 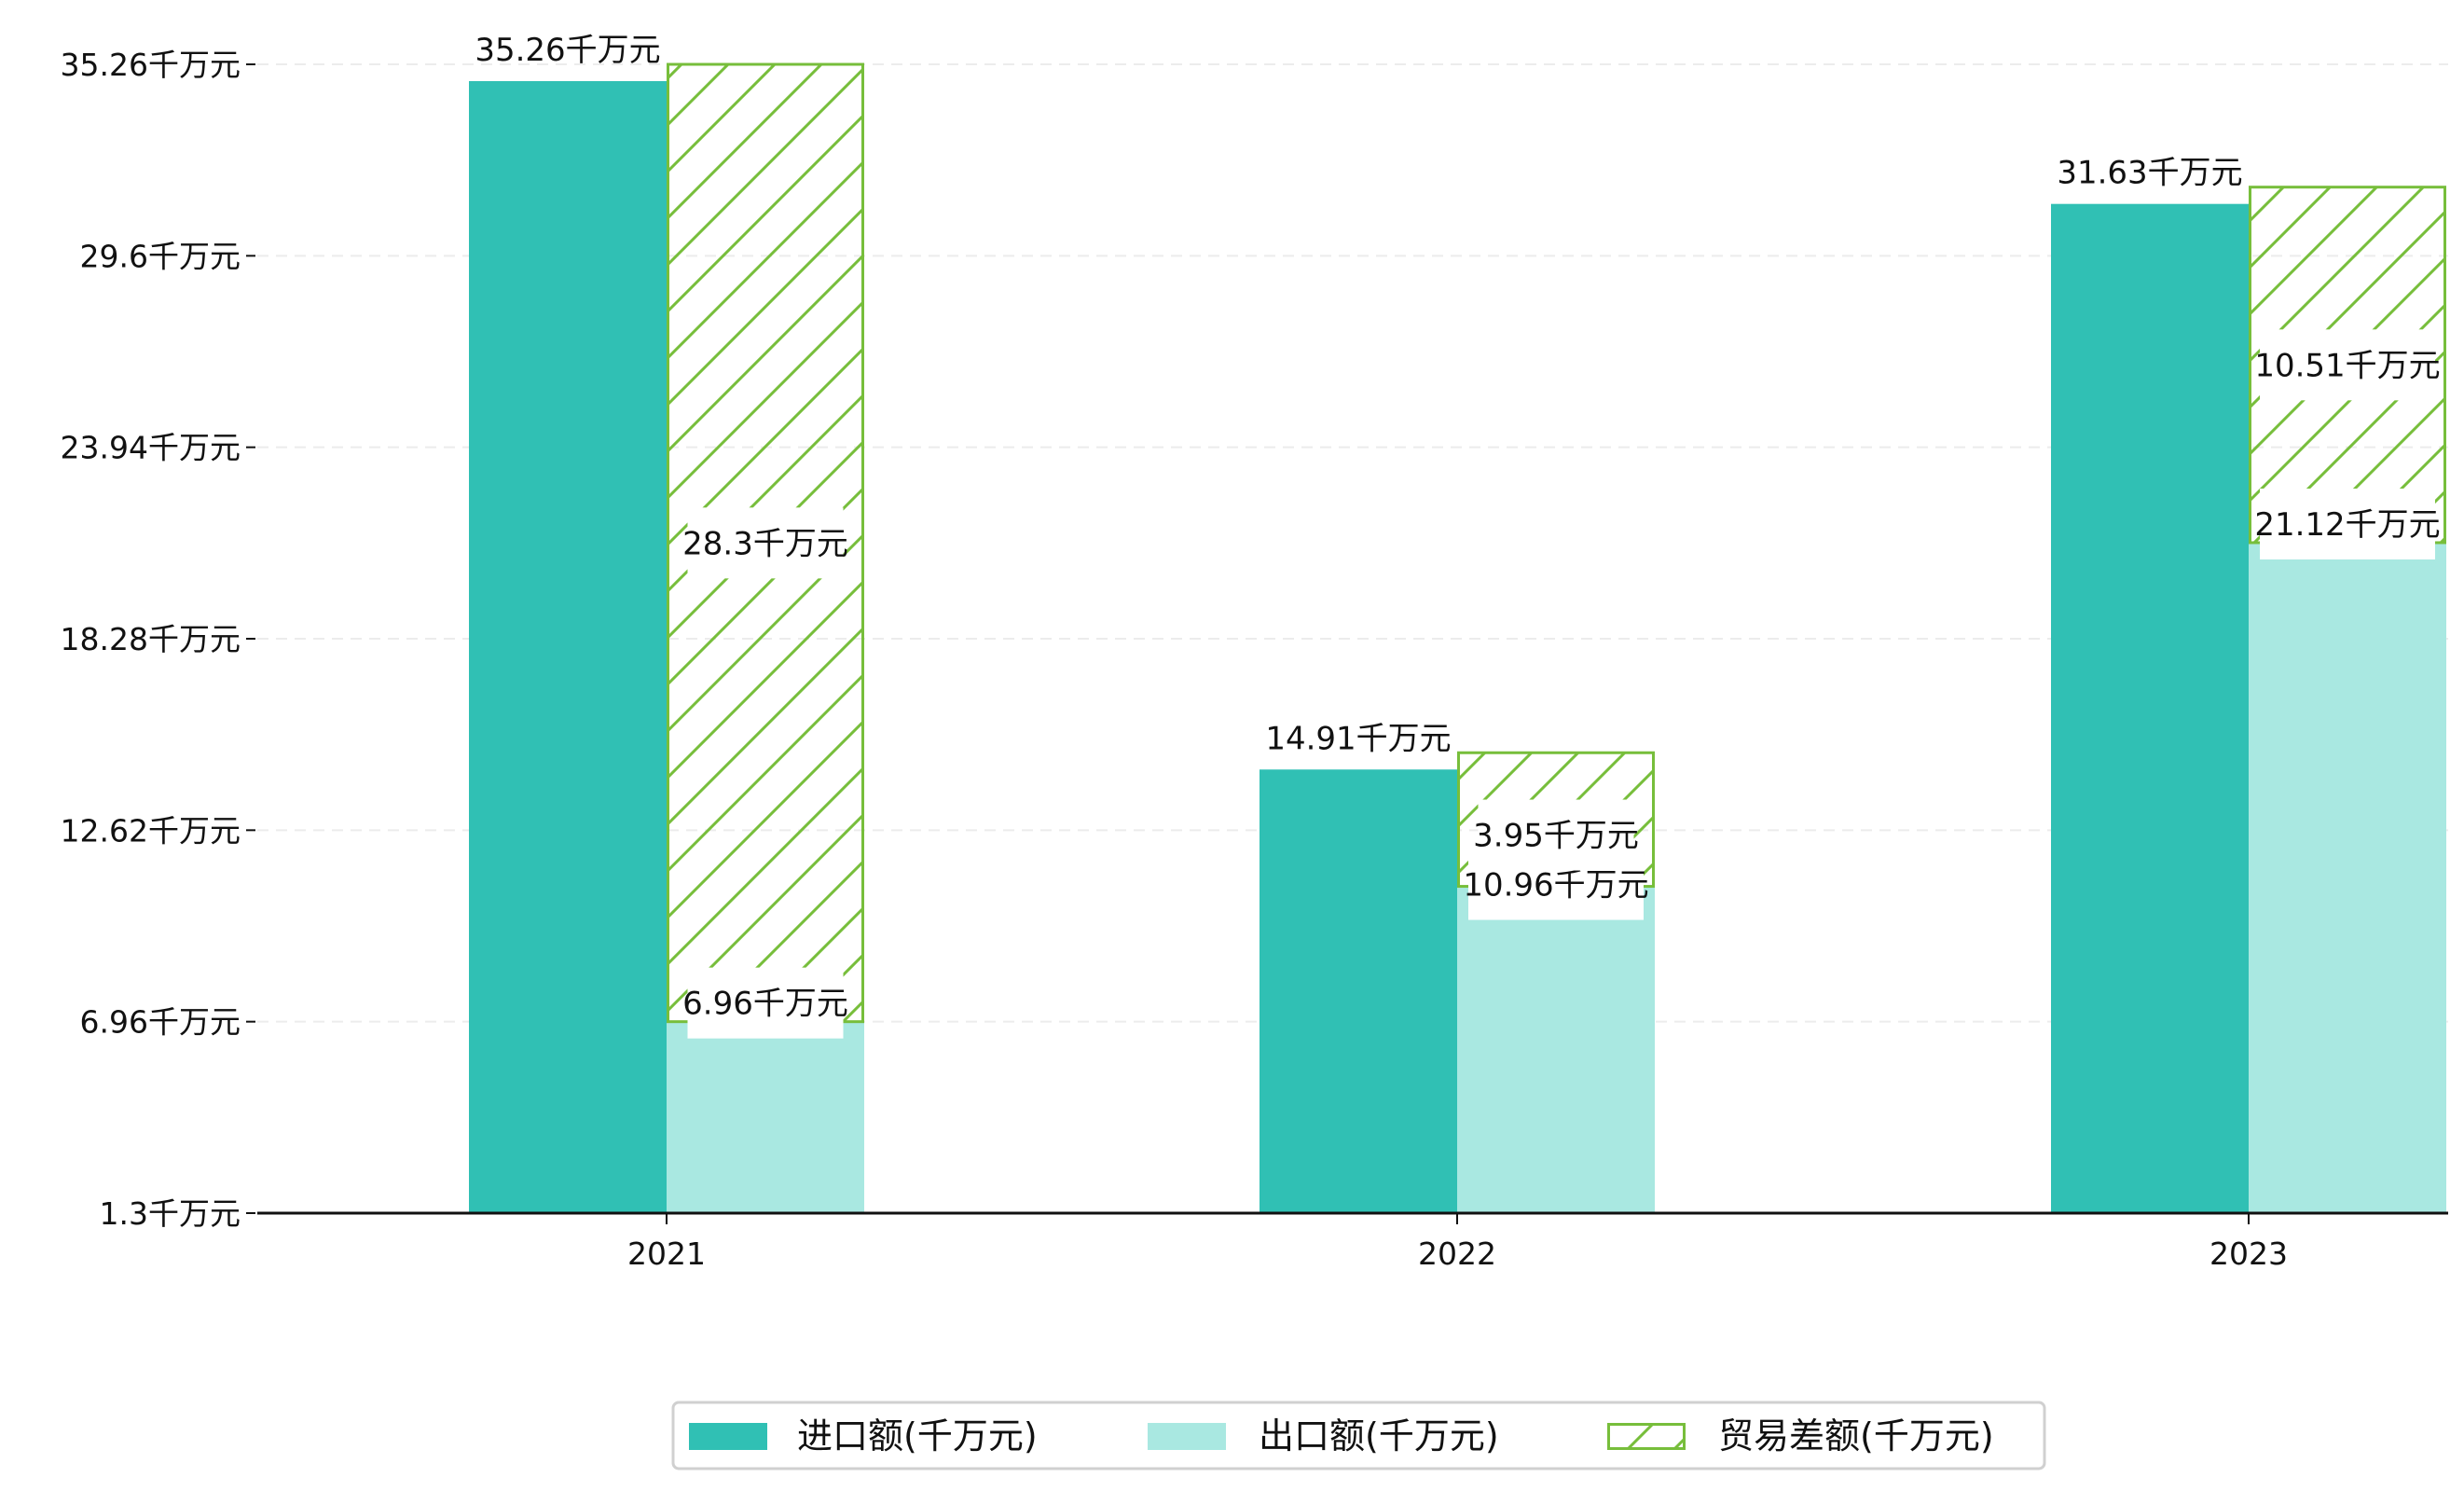 What do you see at coordinates (667, 1254) in the screenshot?
I see `x-tick-label: 2021` at bounding box center [667, 1254].